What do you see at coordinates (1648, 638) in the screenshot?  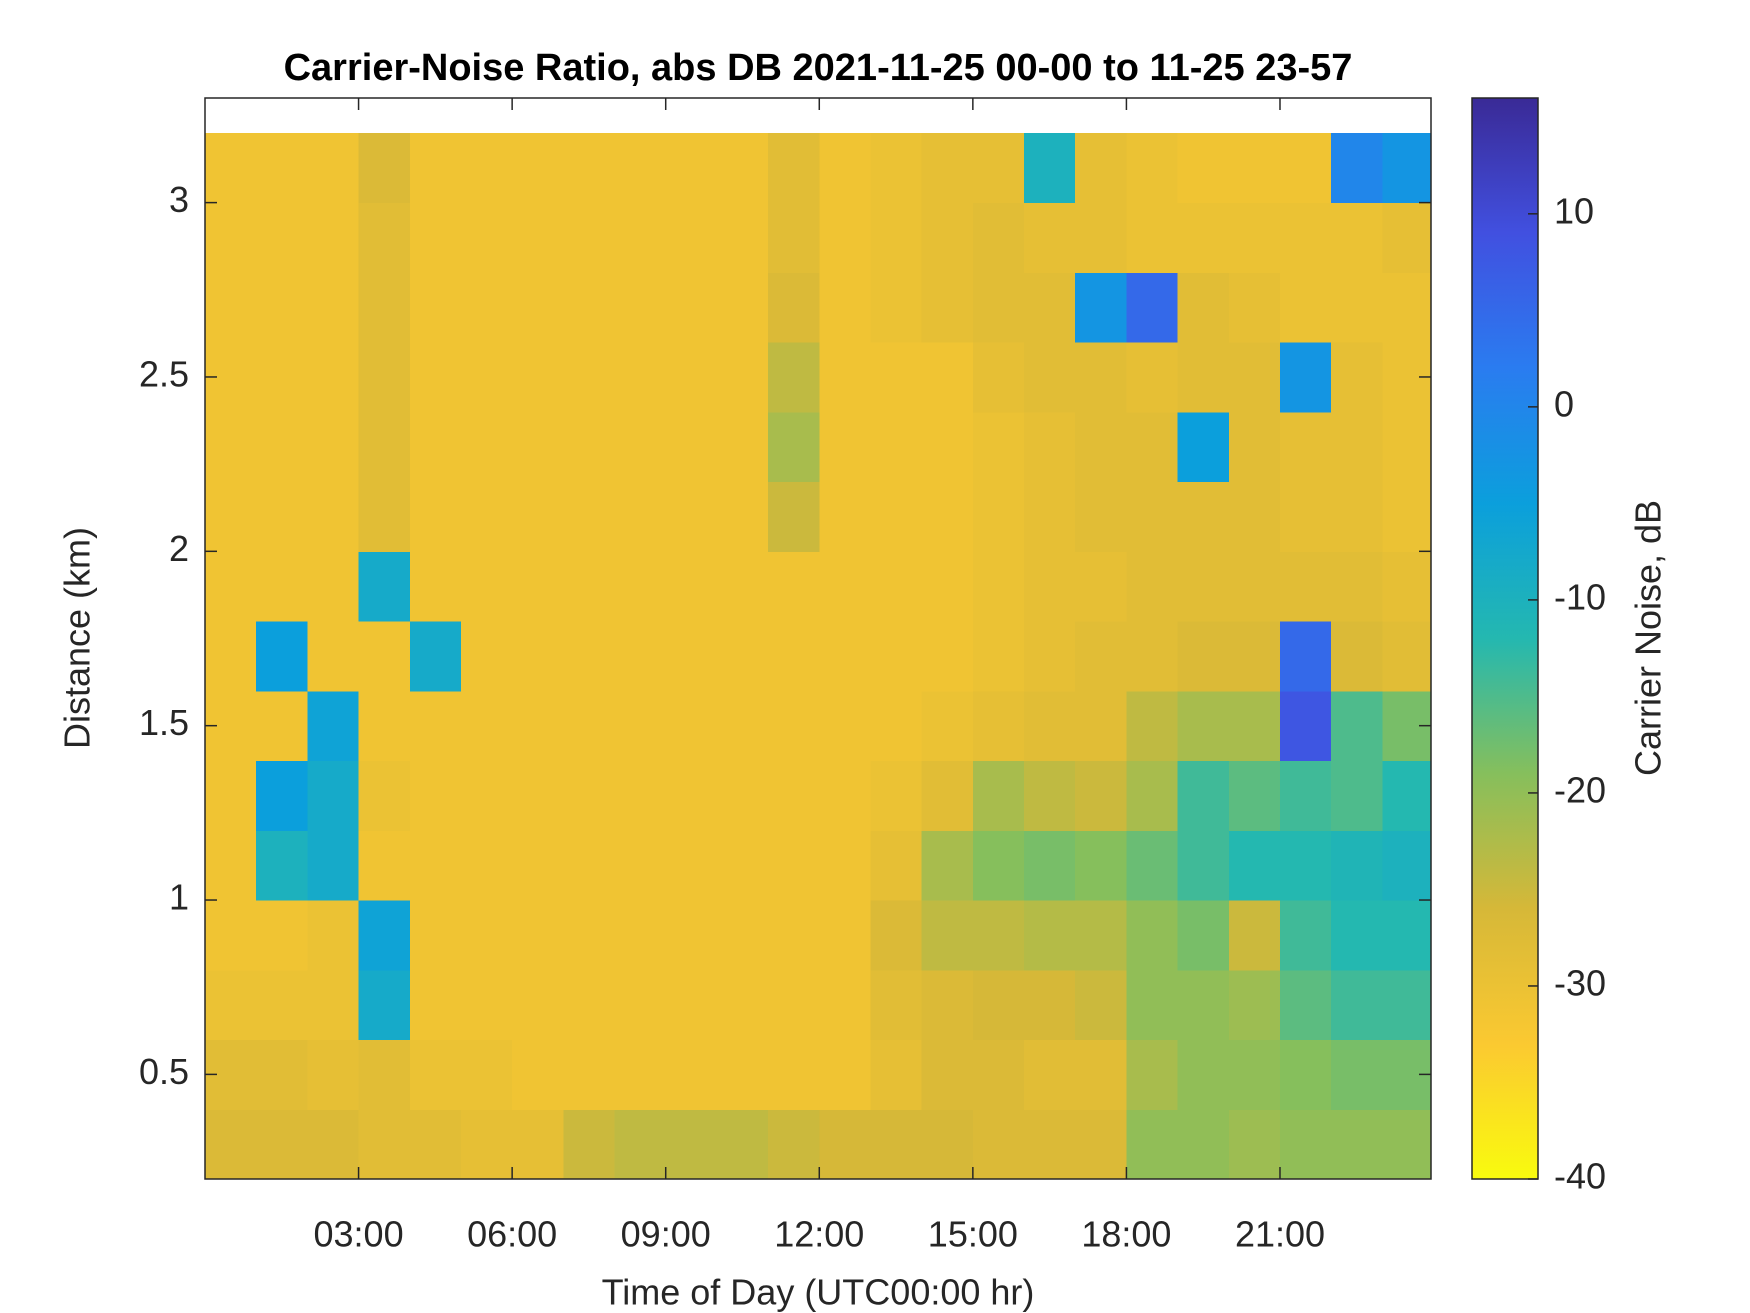 I see `colorbar-label: Carrier Noise, dB` at bounding box center [1648, 638].